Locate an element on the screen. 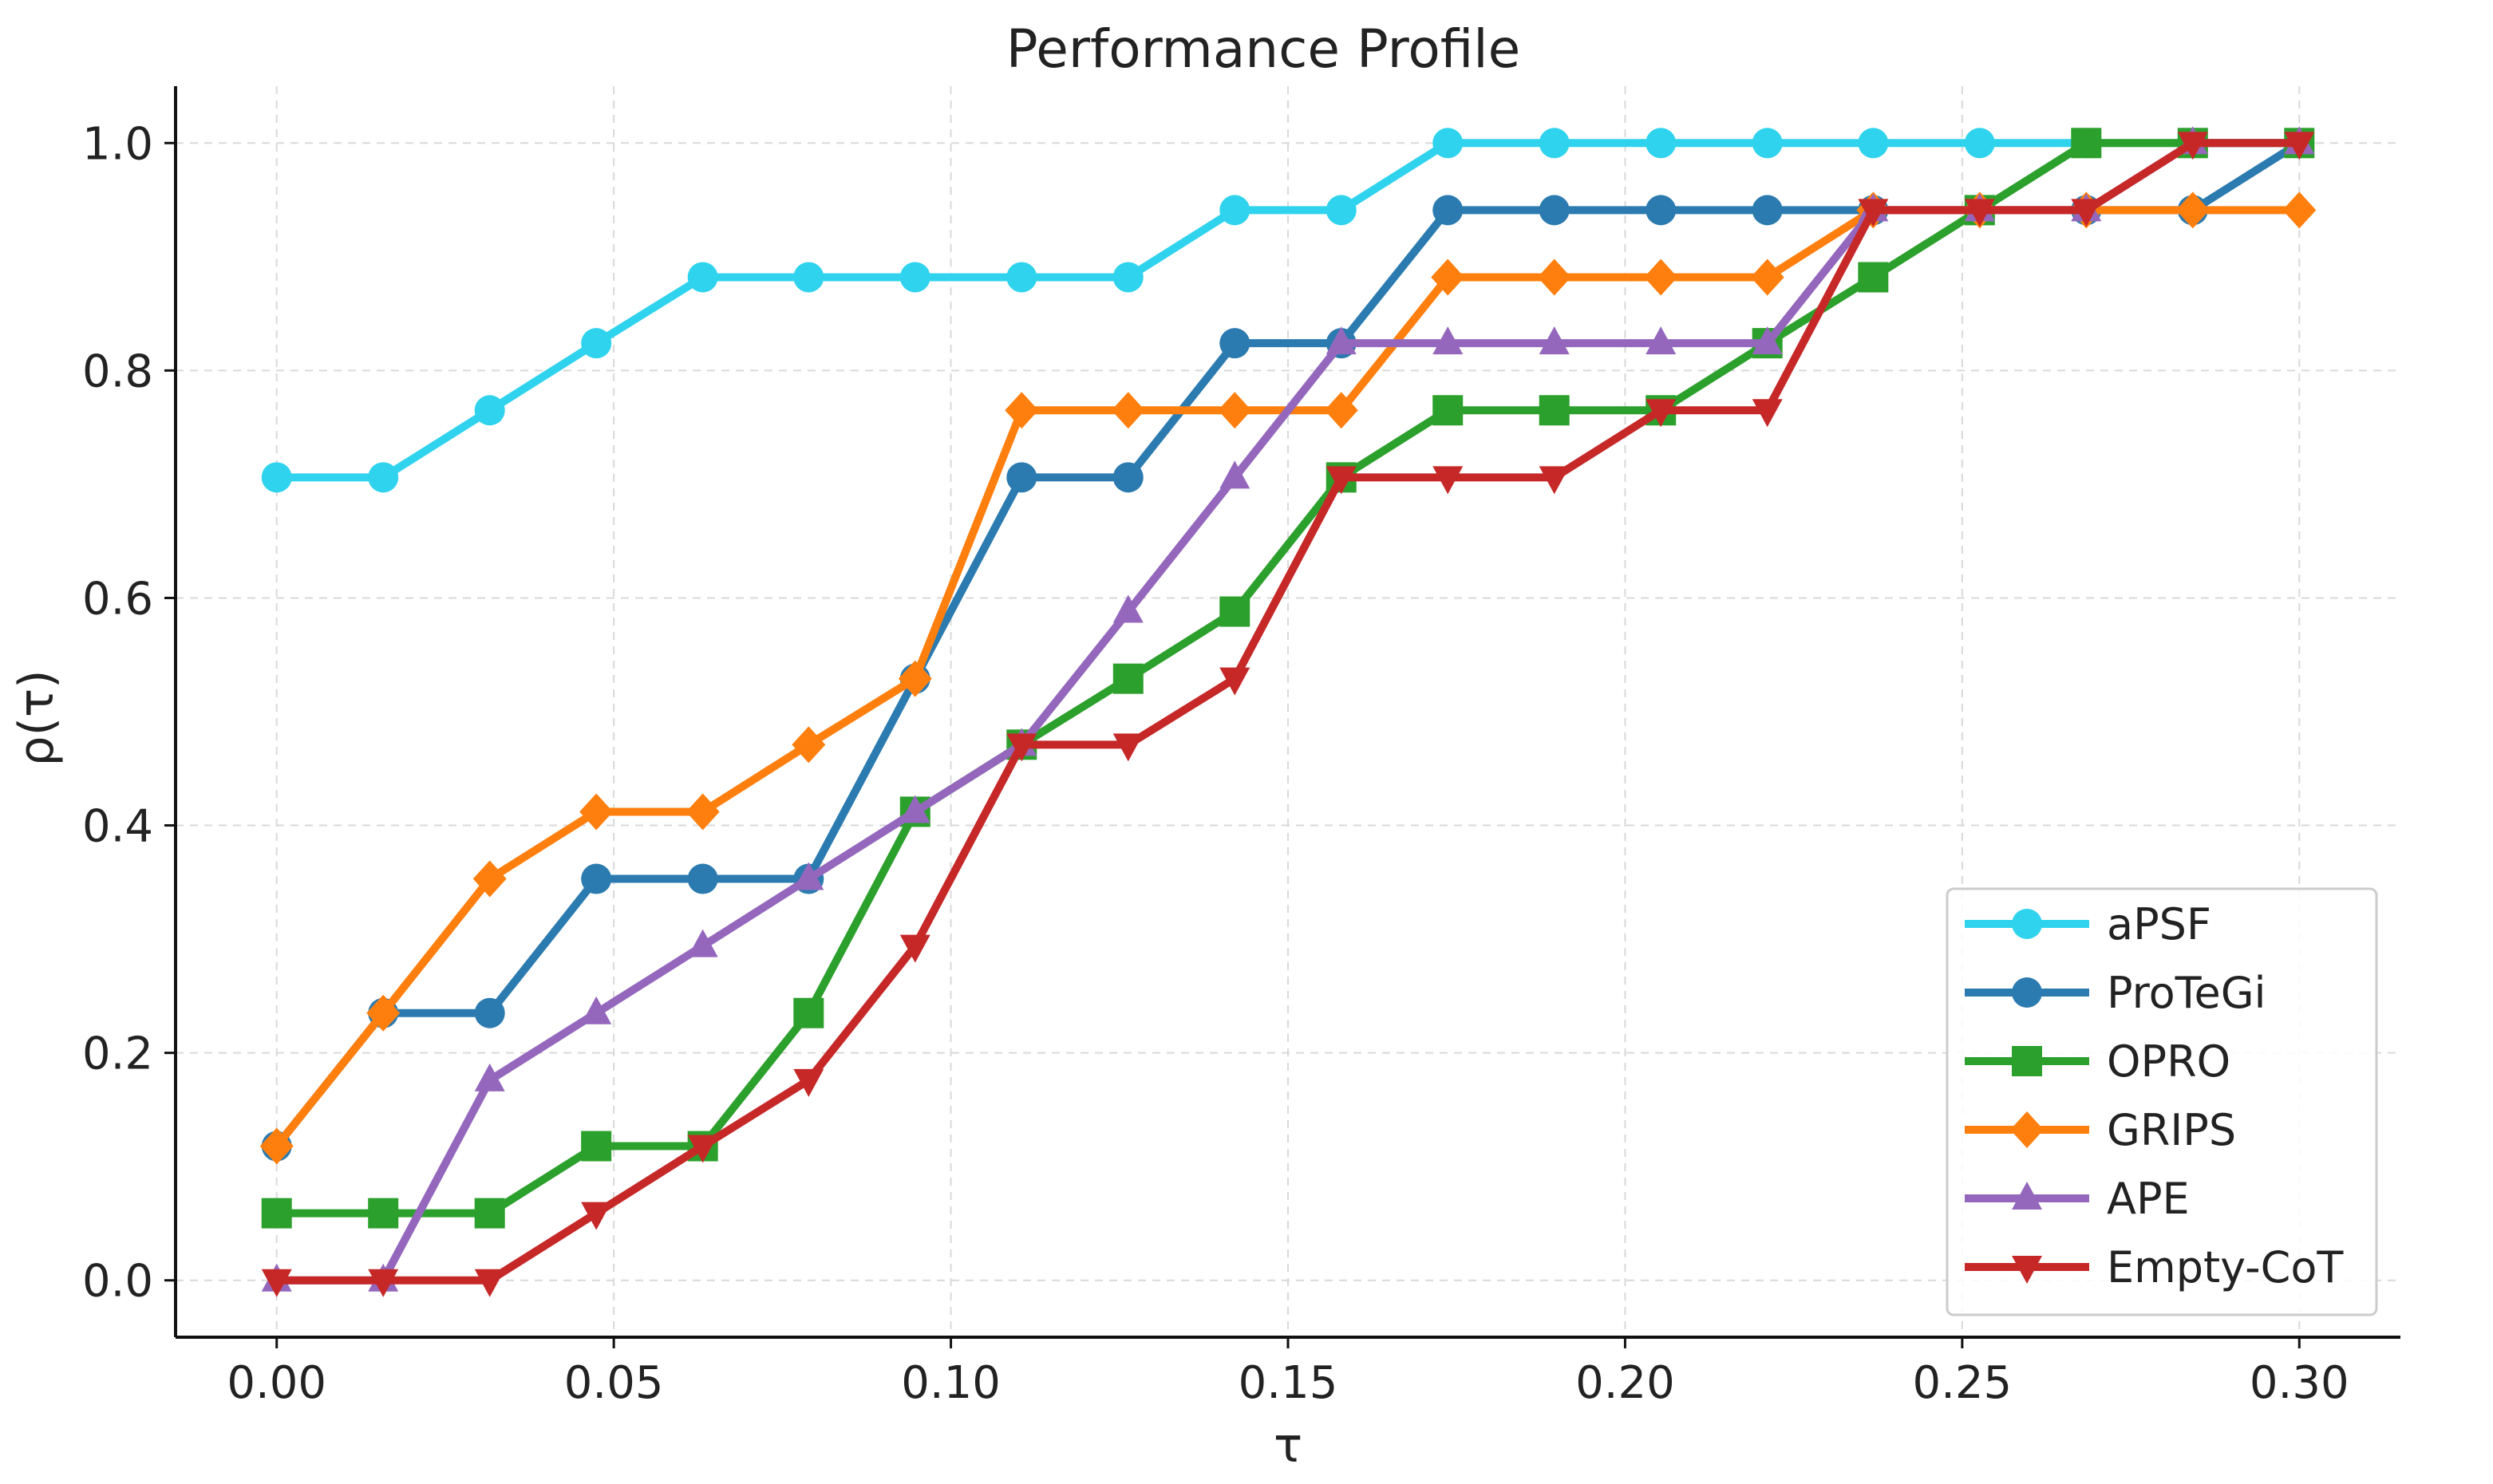 The image size is (2493, 1484). legend-item-apsf: aPSF is located at coordinates (2088, 924).